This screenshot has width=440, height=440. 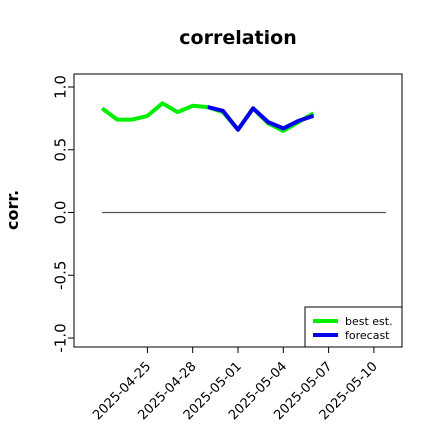 I want to click on y-tick-label: 1.0, so click(x=60, y=87).